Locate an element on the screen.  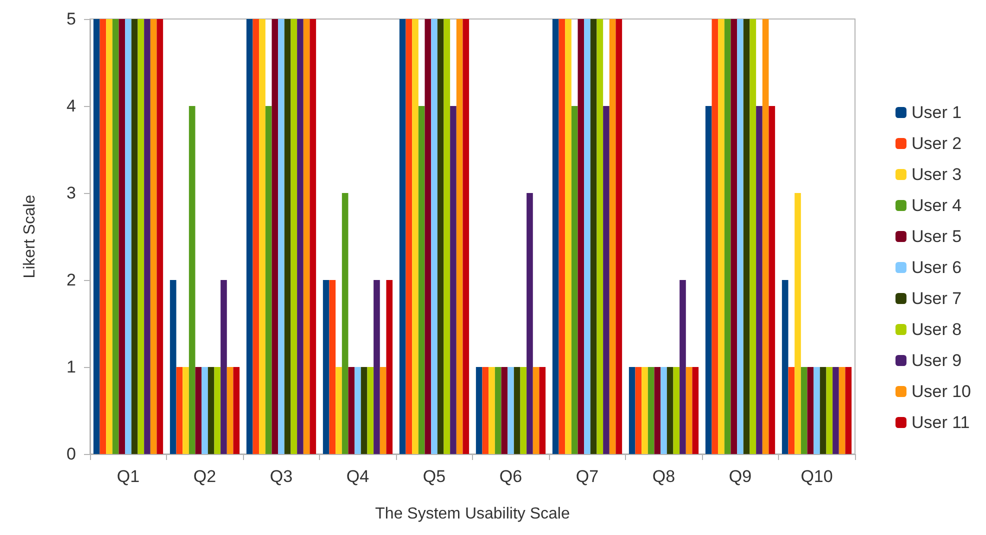
x-tick-label: Q8 is located at coordinates (664, 476).